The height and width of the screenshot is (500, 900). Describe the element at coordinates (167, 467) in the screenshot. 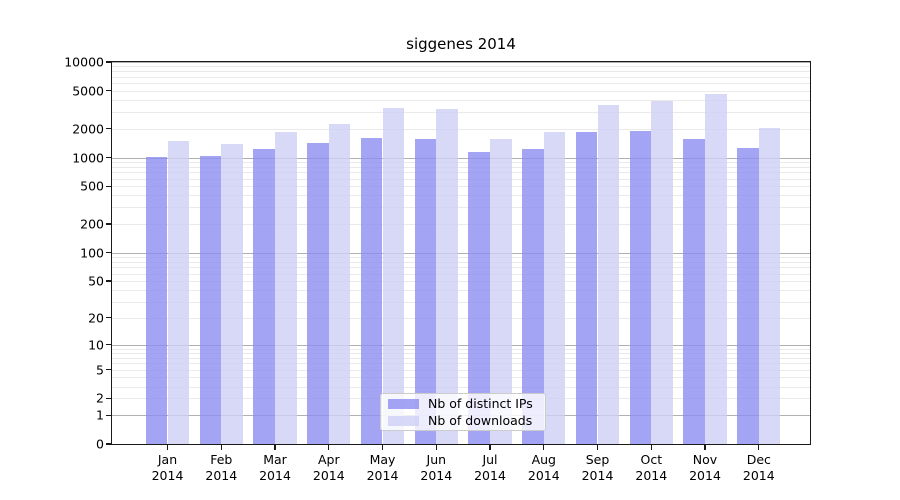

I see `x-tick-label: Jan 2014` at that location.